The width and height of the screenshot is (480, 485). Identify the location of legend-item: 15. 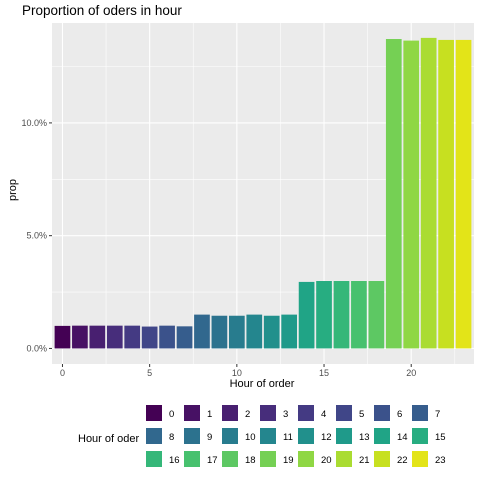
(429, 436).